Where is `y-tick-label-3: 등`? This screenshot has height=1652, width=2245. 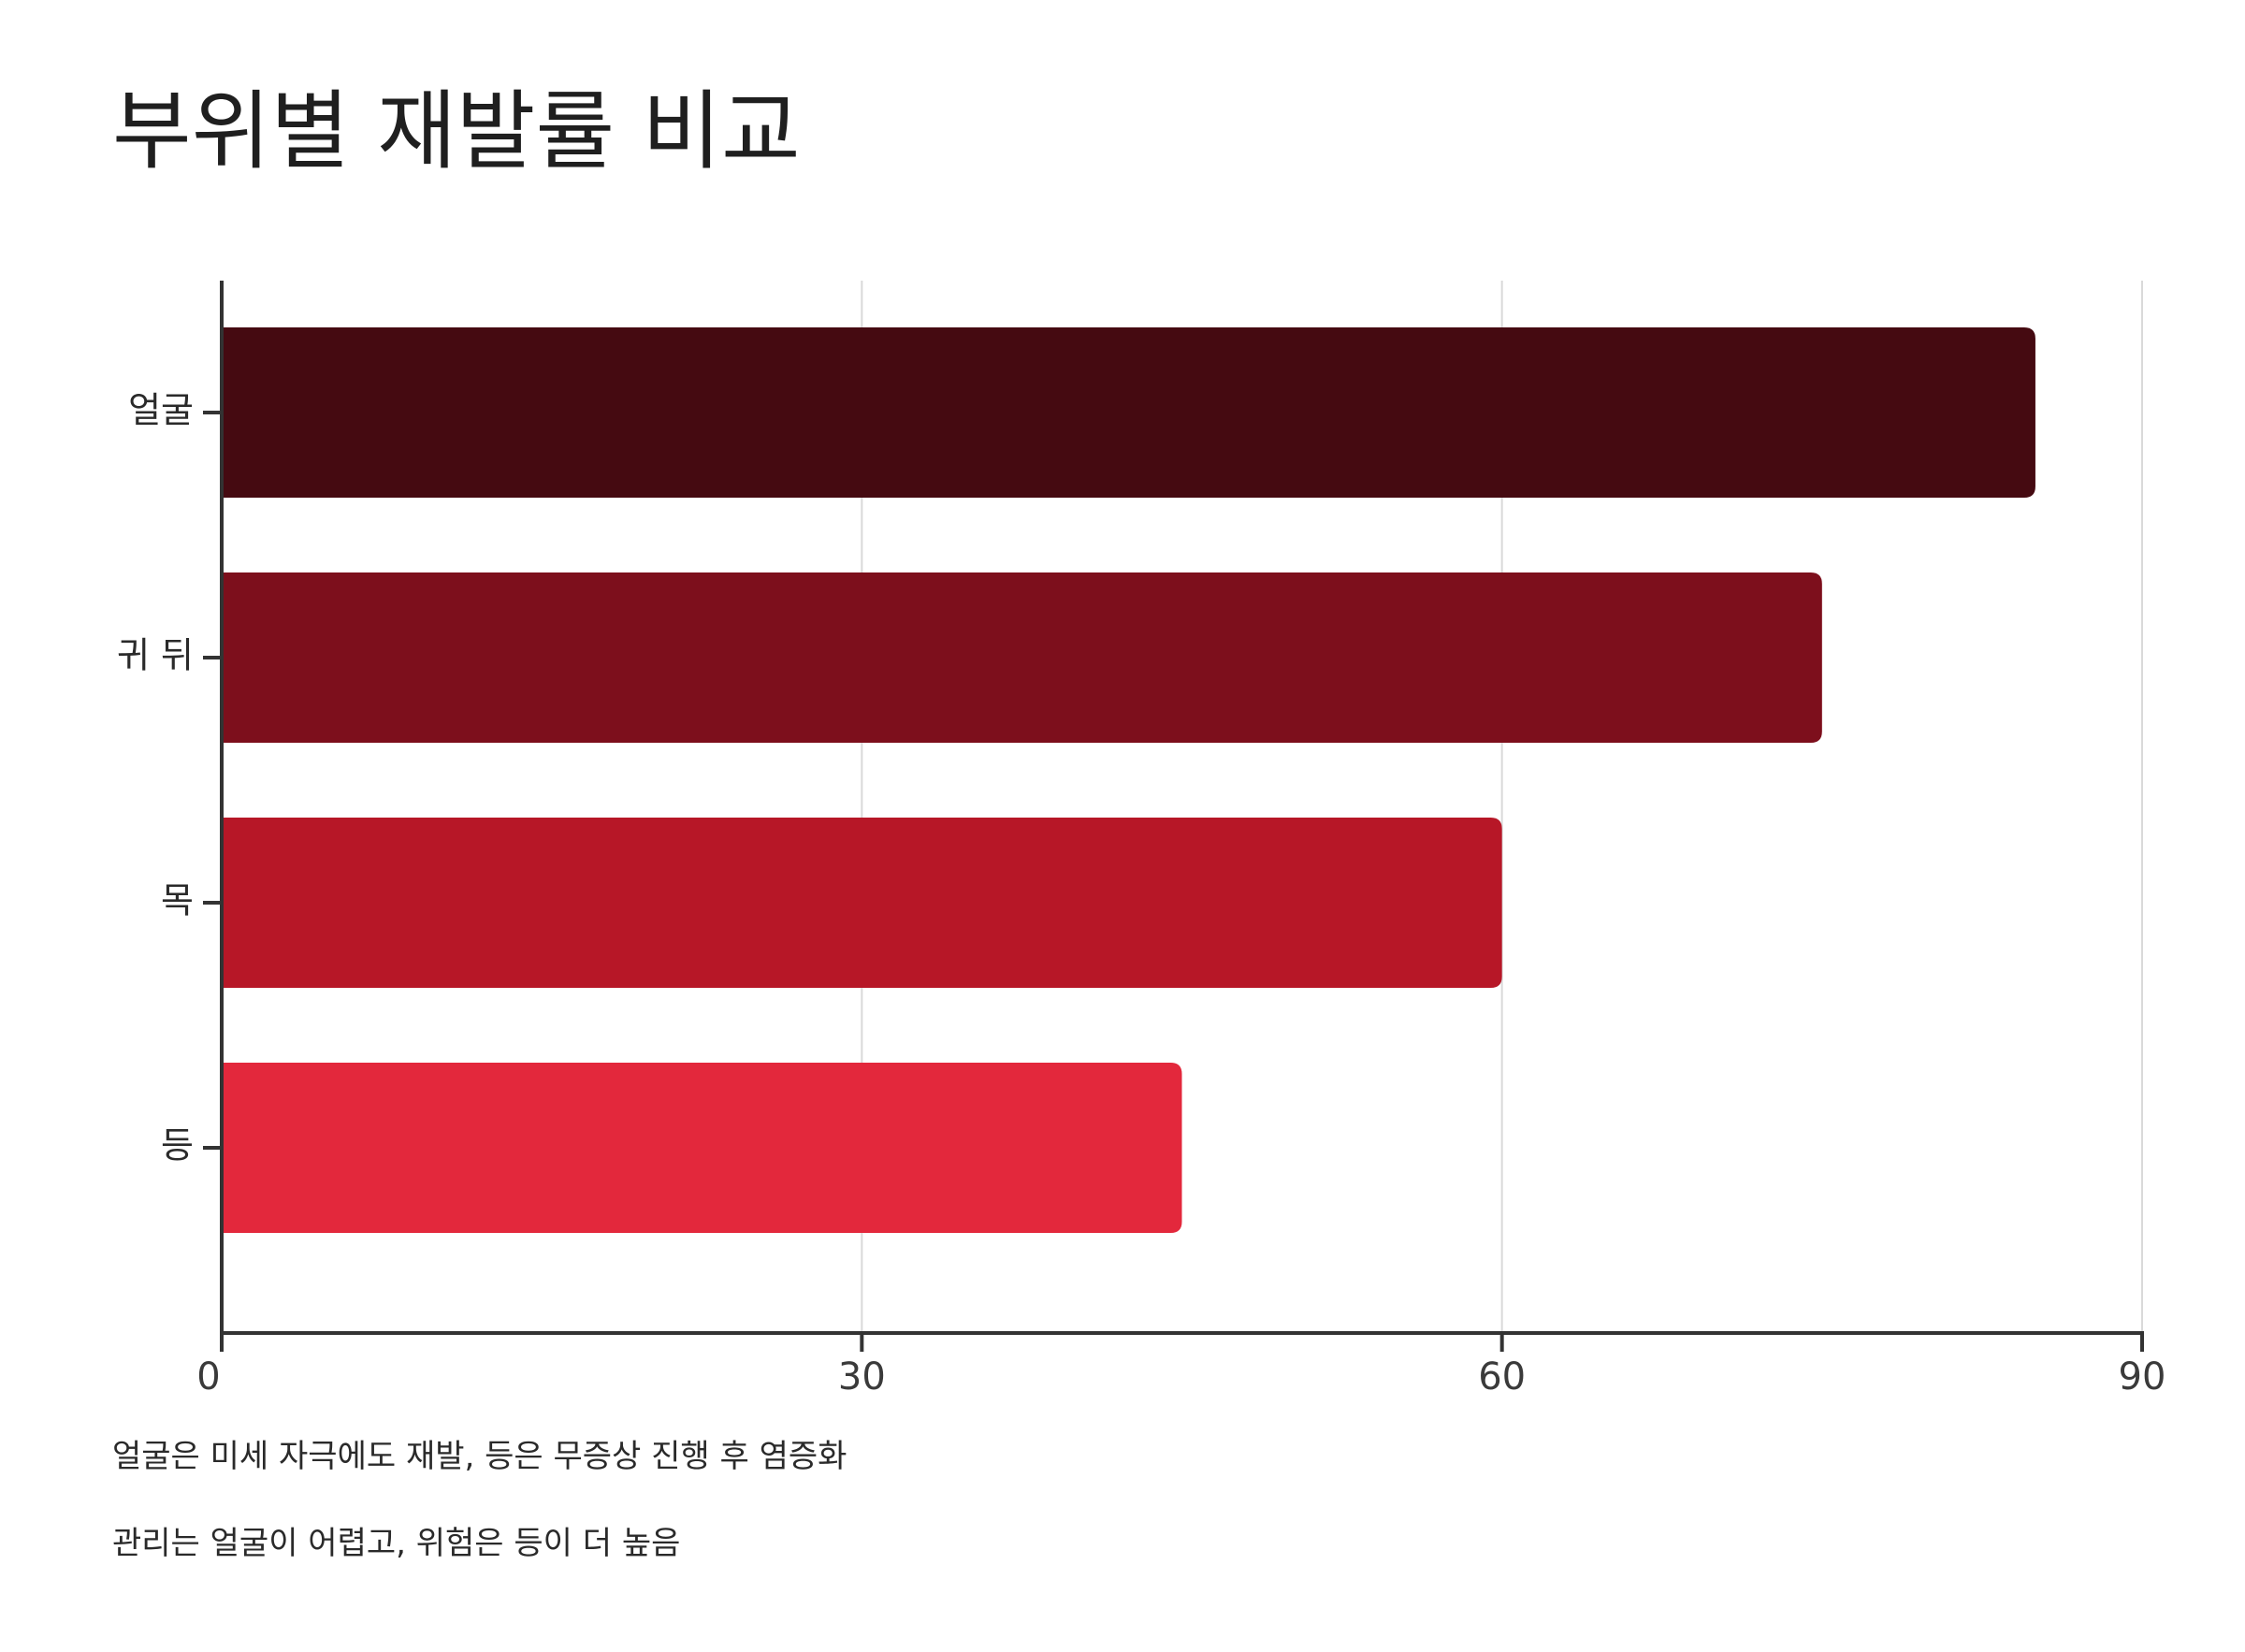 y-tick-label-3: 등 is located at coordinates (177, 1146).